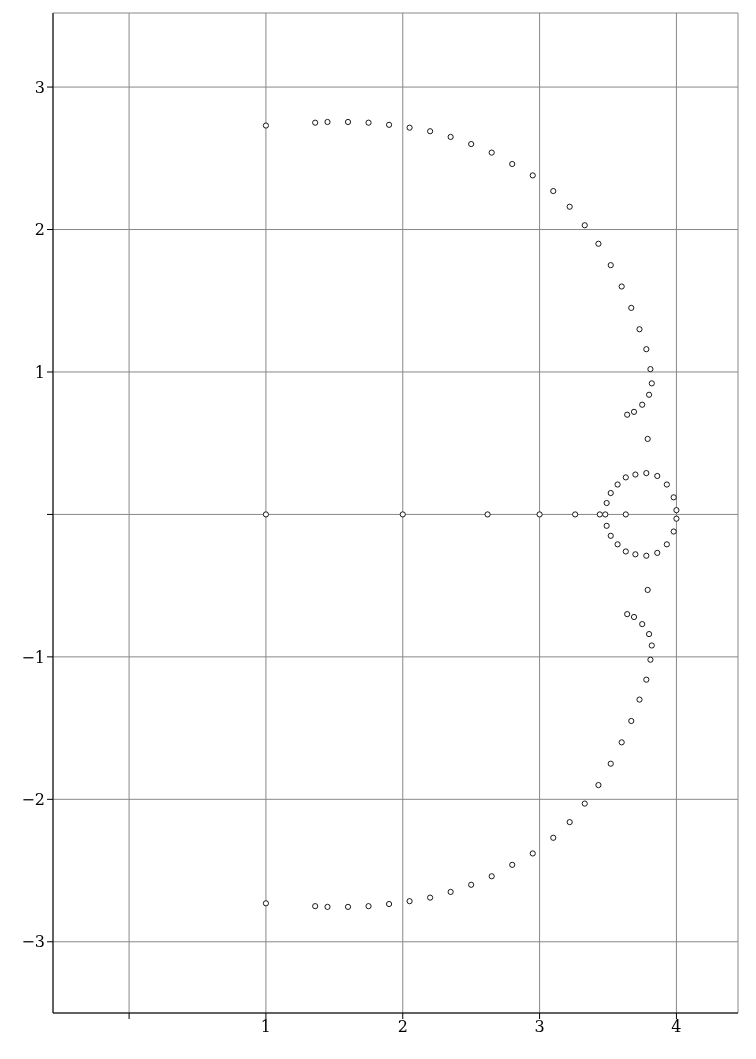  What do you see at coordinates (676, 1027) in the screenshot?
I see `x-tick-label: 4` at bounding box center [676, 1027].